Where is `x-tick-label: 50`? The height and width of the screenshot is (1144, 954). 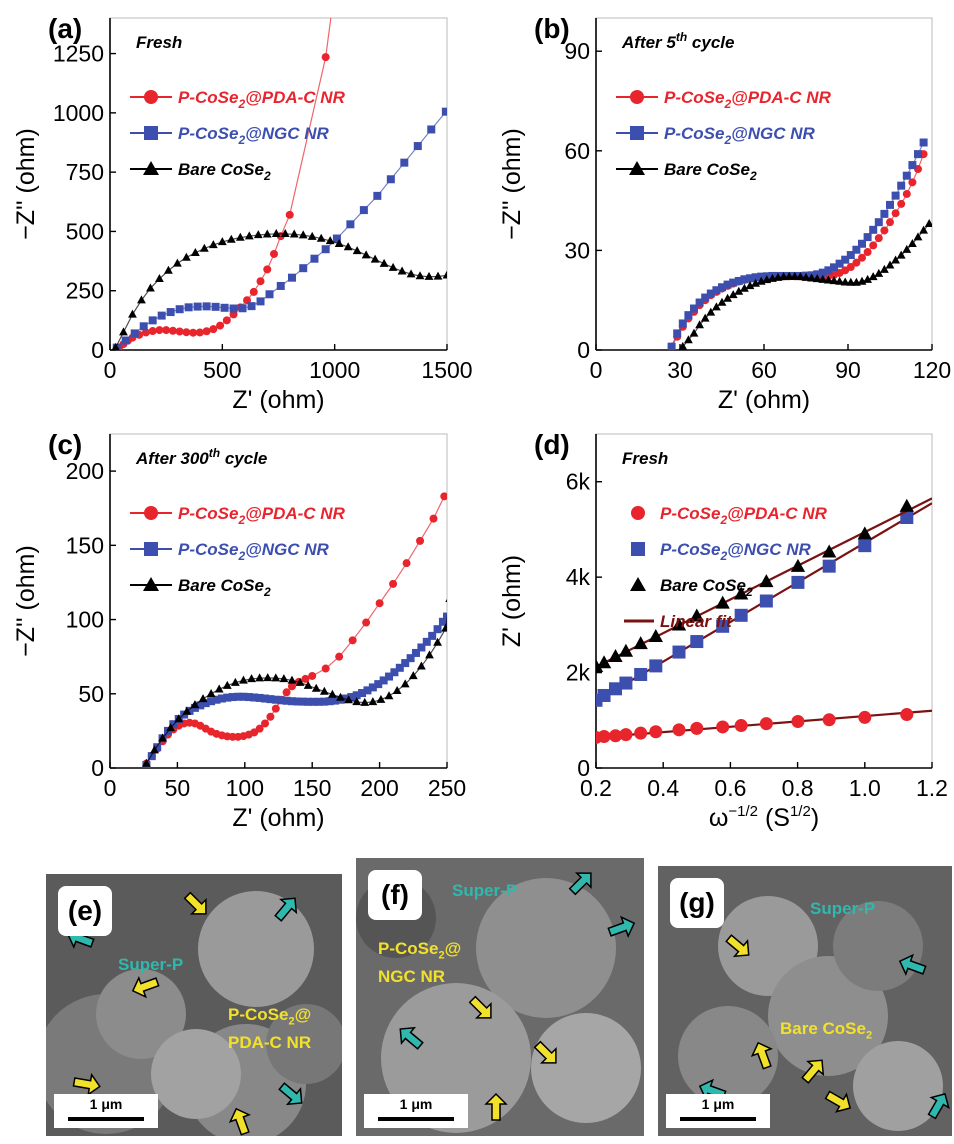
x-tick-label: 50 is located at coordinates (178, 788).